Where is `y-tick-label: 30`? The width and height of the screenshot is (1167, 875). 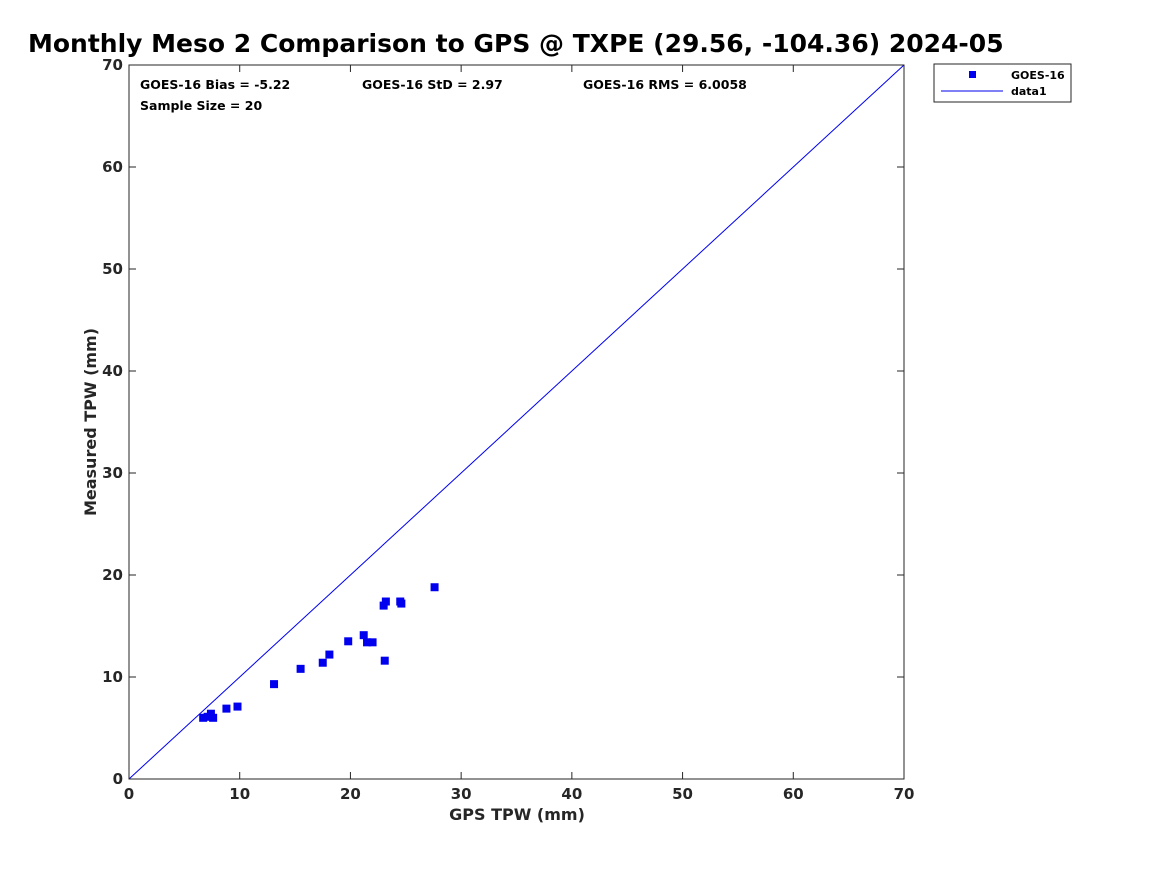
y-tick-label: 30 is located at coordinates (112, 473).